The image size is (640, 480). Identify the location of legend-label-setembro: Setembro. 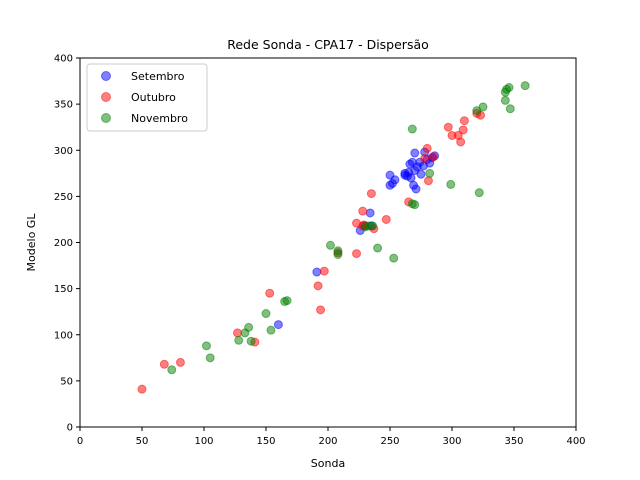
(158, 76).